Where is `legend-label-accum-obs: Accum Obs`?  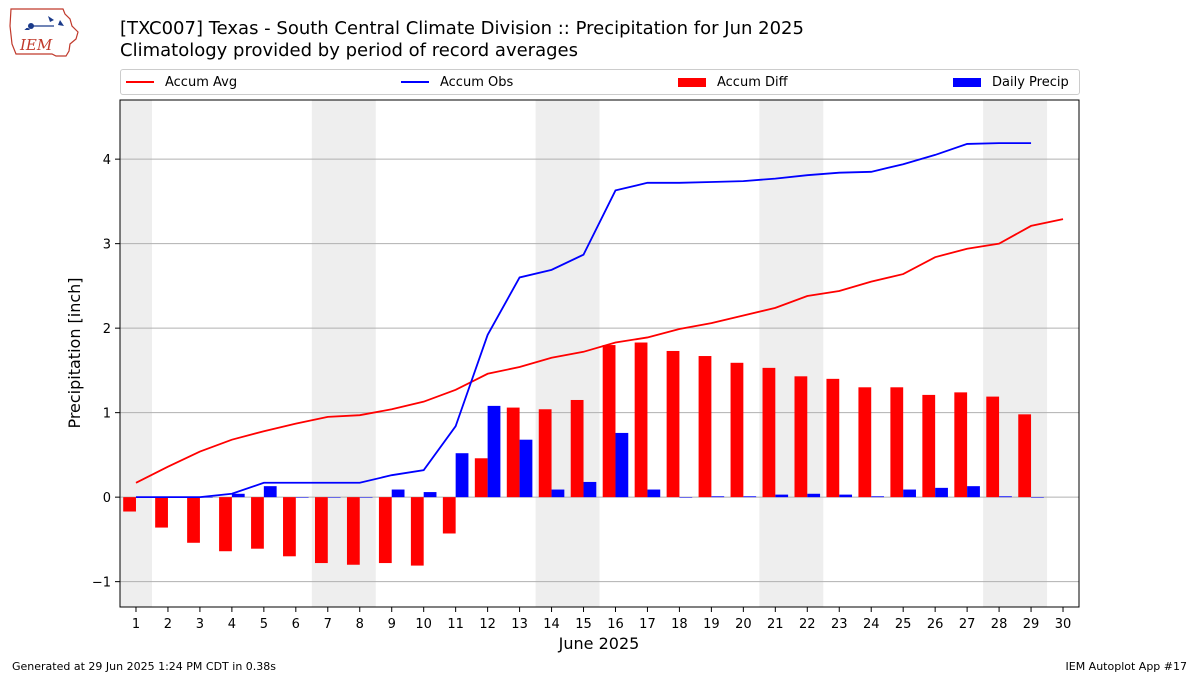 legend-label-accum-obs: Accum Obs is located at coordinates (477, 82).